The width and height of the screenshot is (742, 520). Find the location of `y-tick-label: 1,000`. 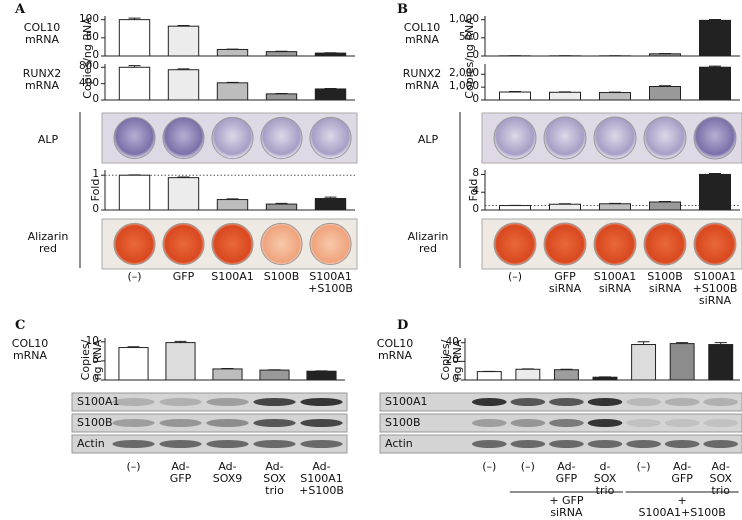

y-tick-label: 1,000 is located at coordinates (463, 18).